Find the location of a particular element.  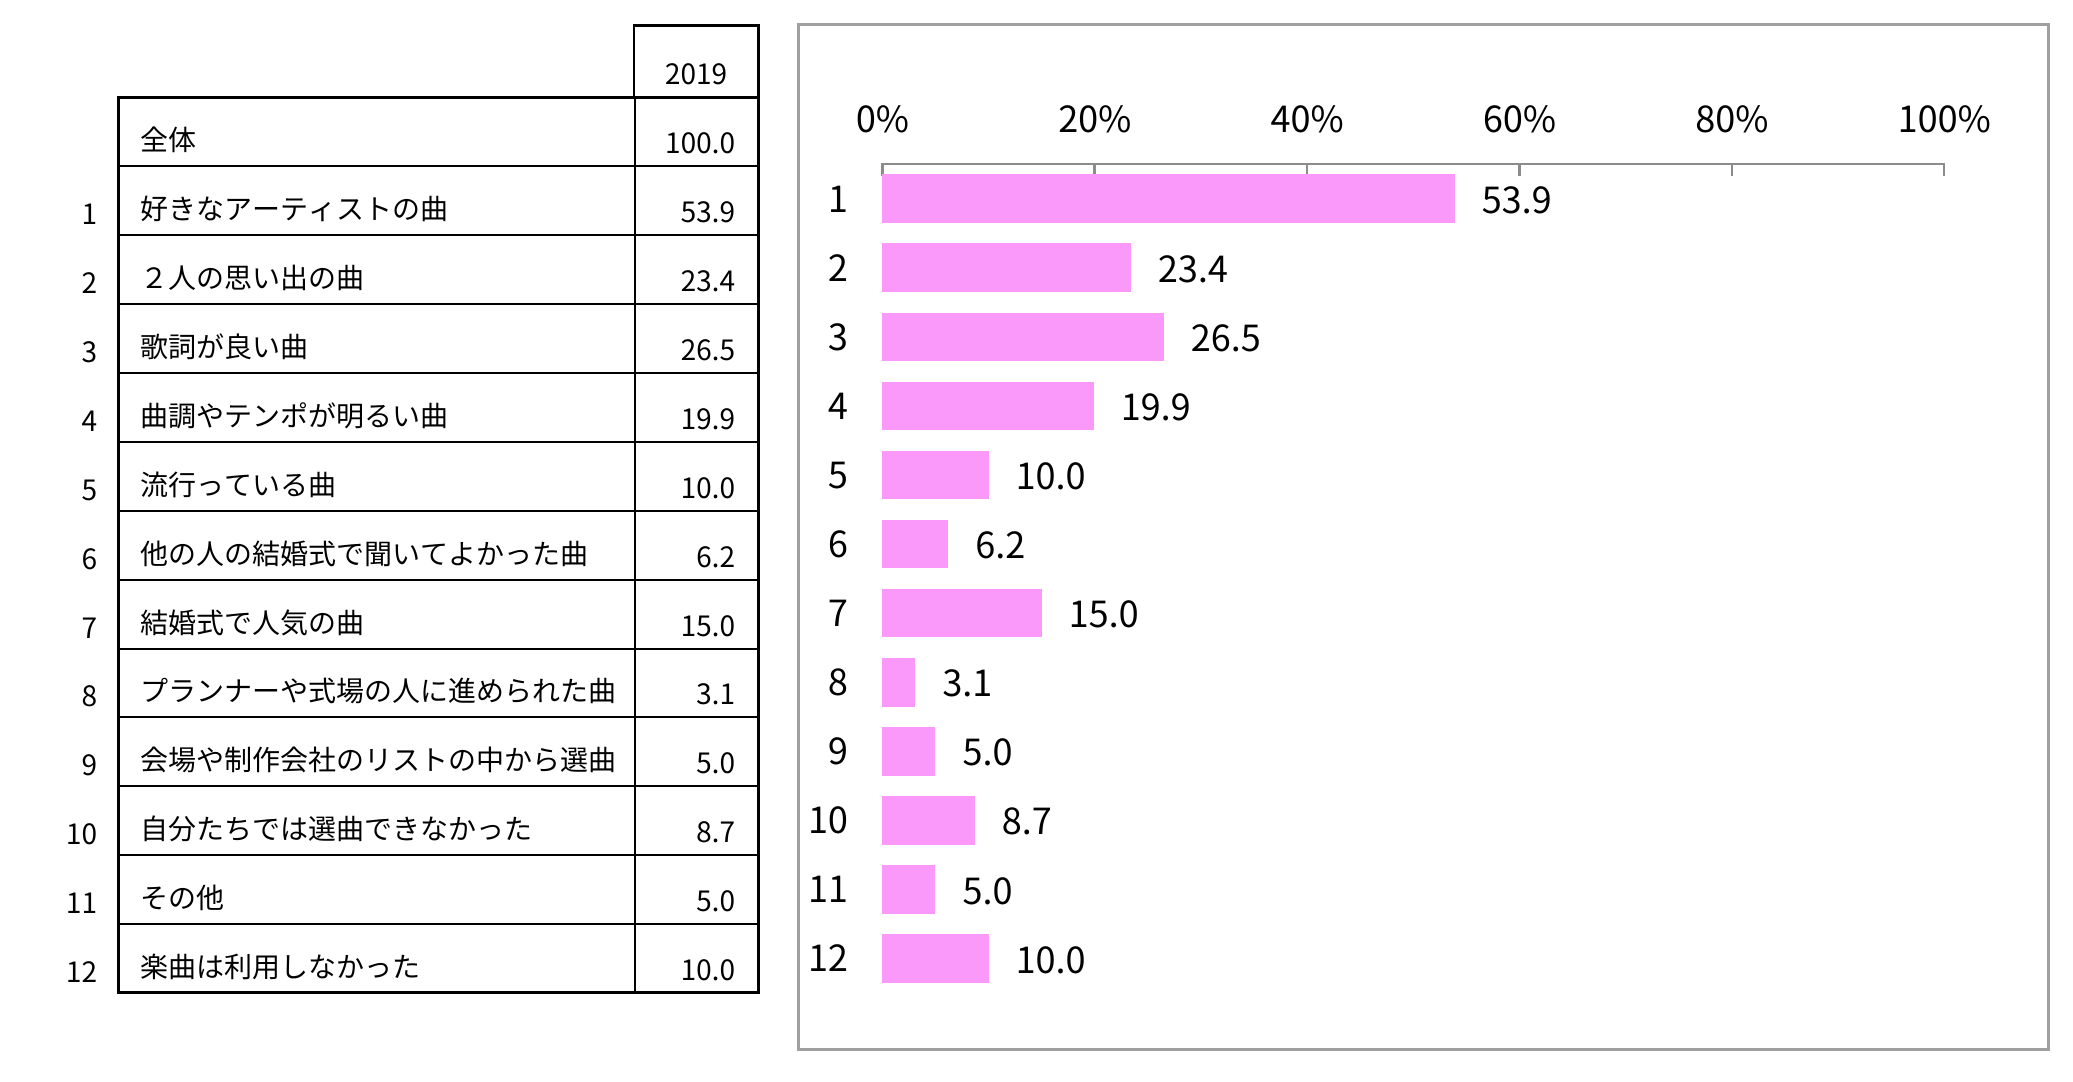

table-label-cell: 自分たちでは選曲できなかった is located at coordinates (378, 822).